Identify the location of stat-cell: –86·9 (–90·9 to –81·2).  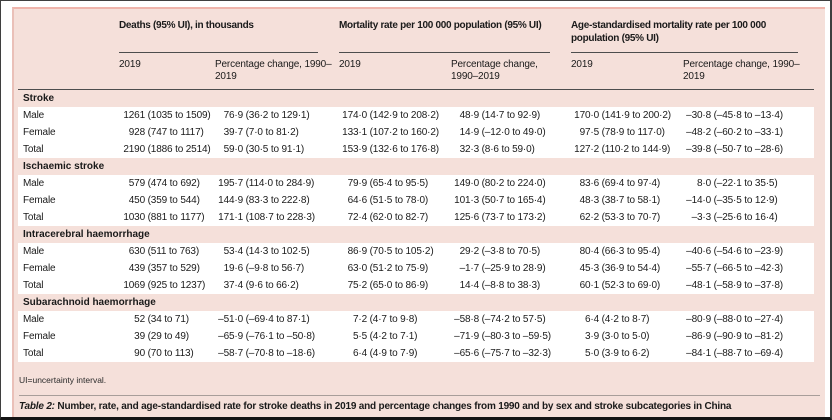
(746, 336).